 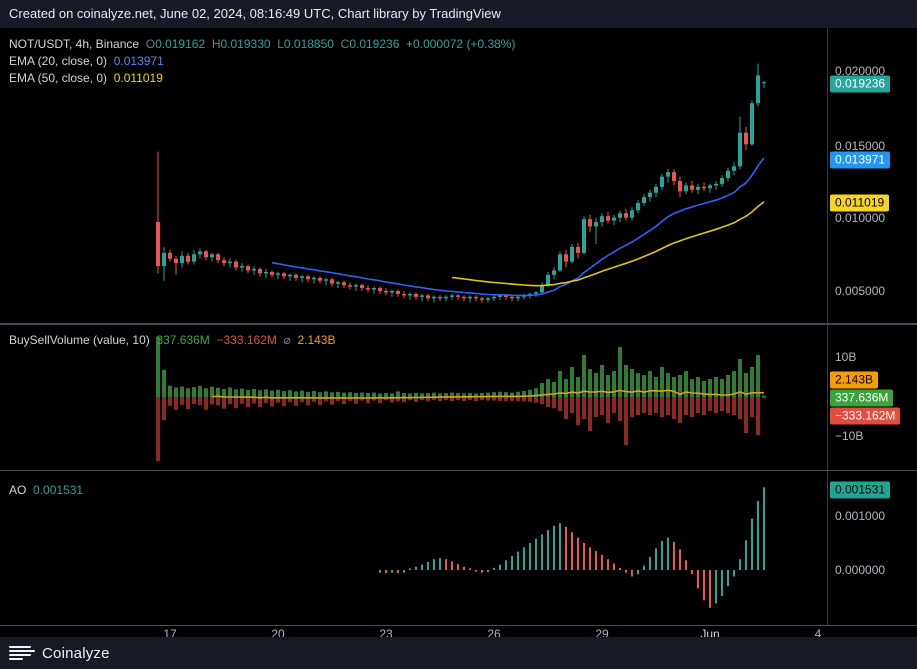 What do you see at coordinates (860, 203) in the screenshot?
I see `last-value-badge-ema50: 0.011019` at bounding box center [860, 203].